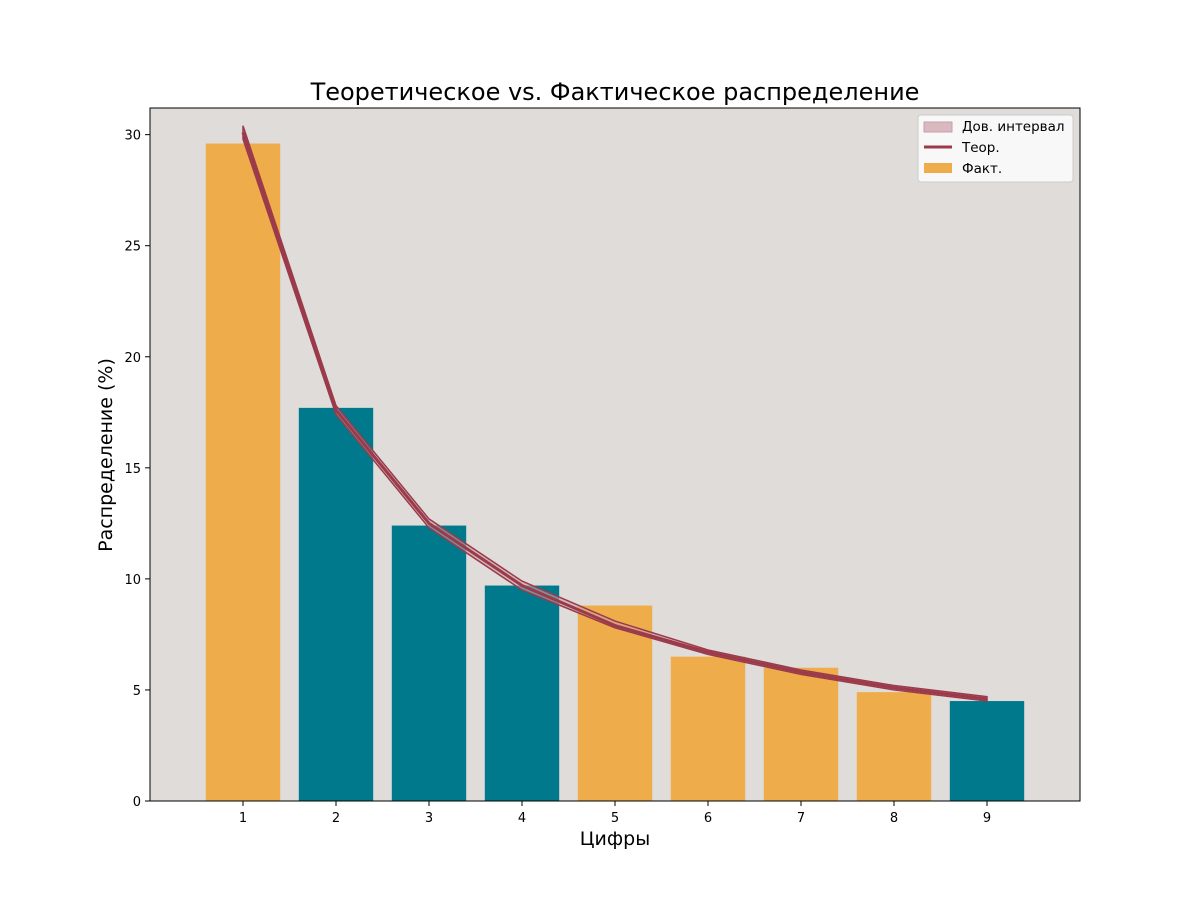 This screenshot has width=1200, height=900. Describe the element at coordinates (708, 818) in the screenshot. I see `x-tick-label-6: 6` at that location.